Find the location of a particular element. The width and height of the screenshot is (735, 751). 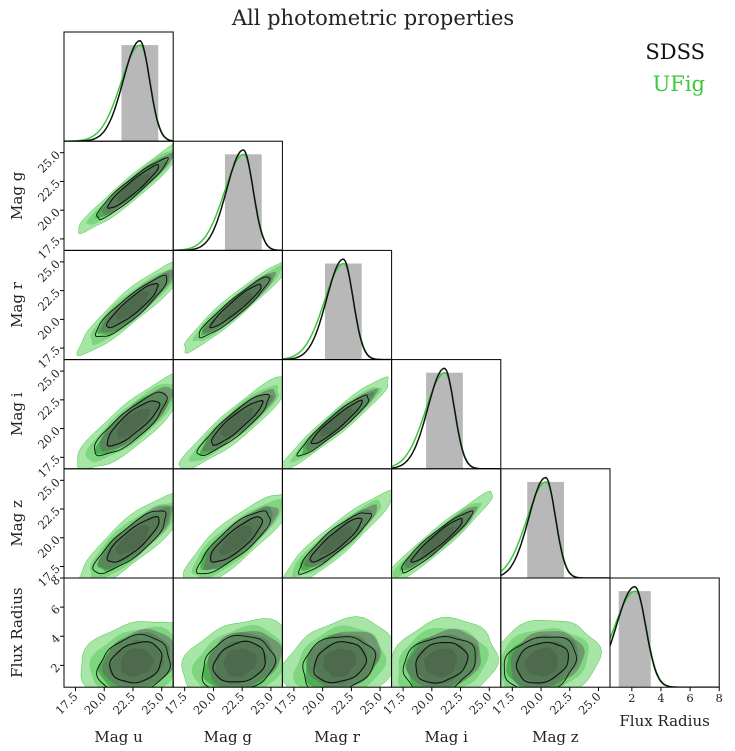

chart-title: All photometric properties is located at coordinates (372, 18).